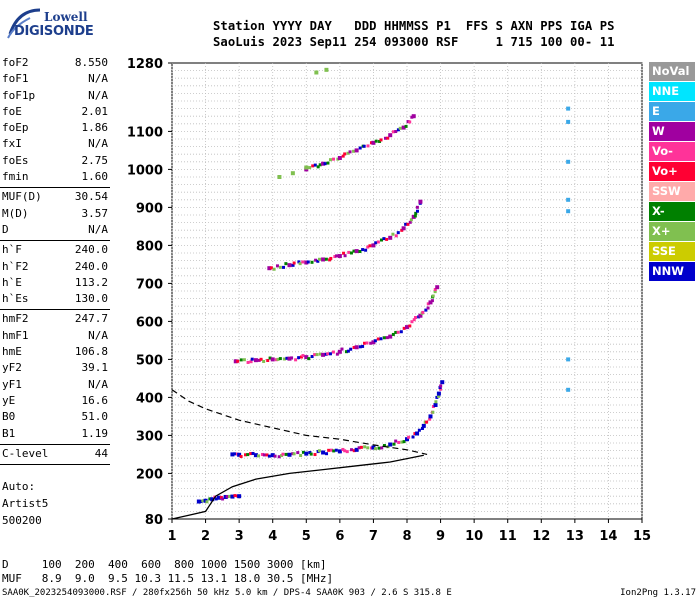  Describe the element at coordinates (149, 322) in the screenshot. I see `y-tick-label: 600` at that location.